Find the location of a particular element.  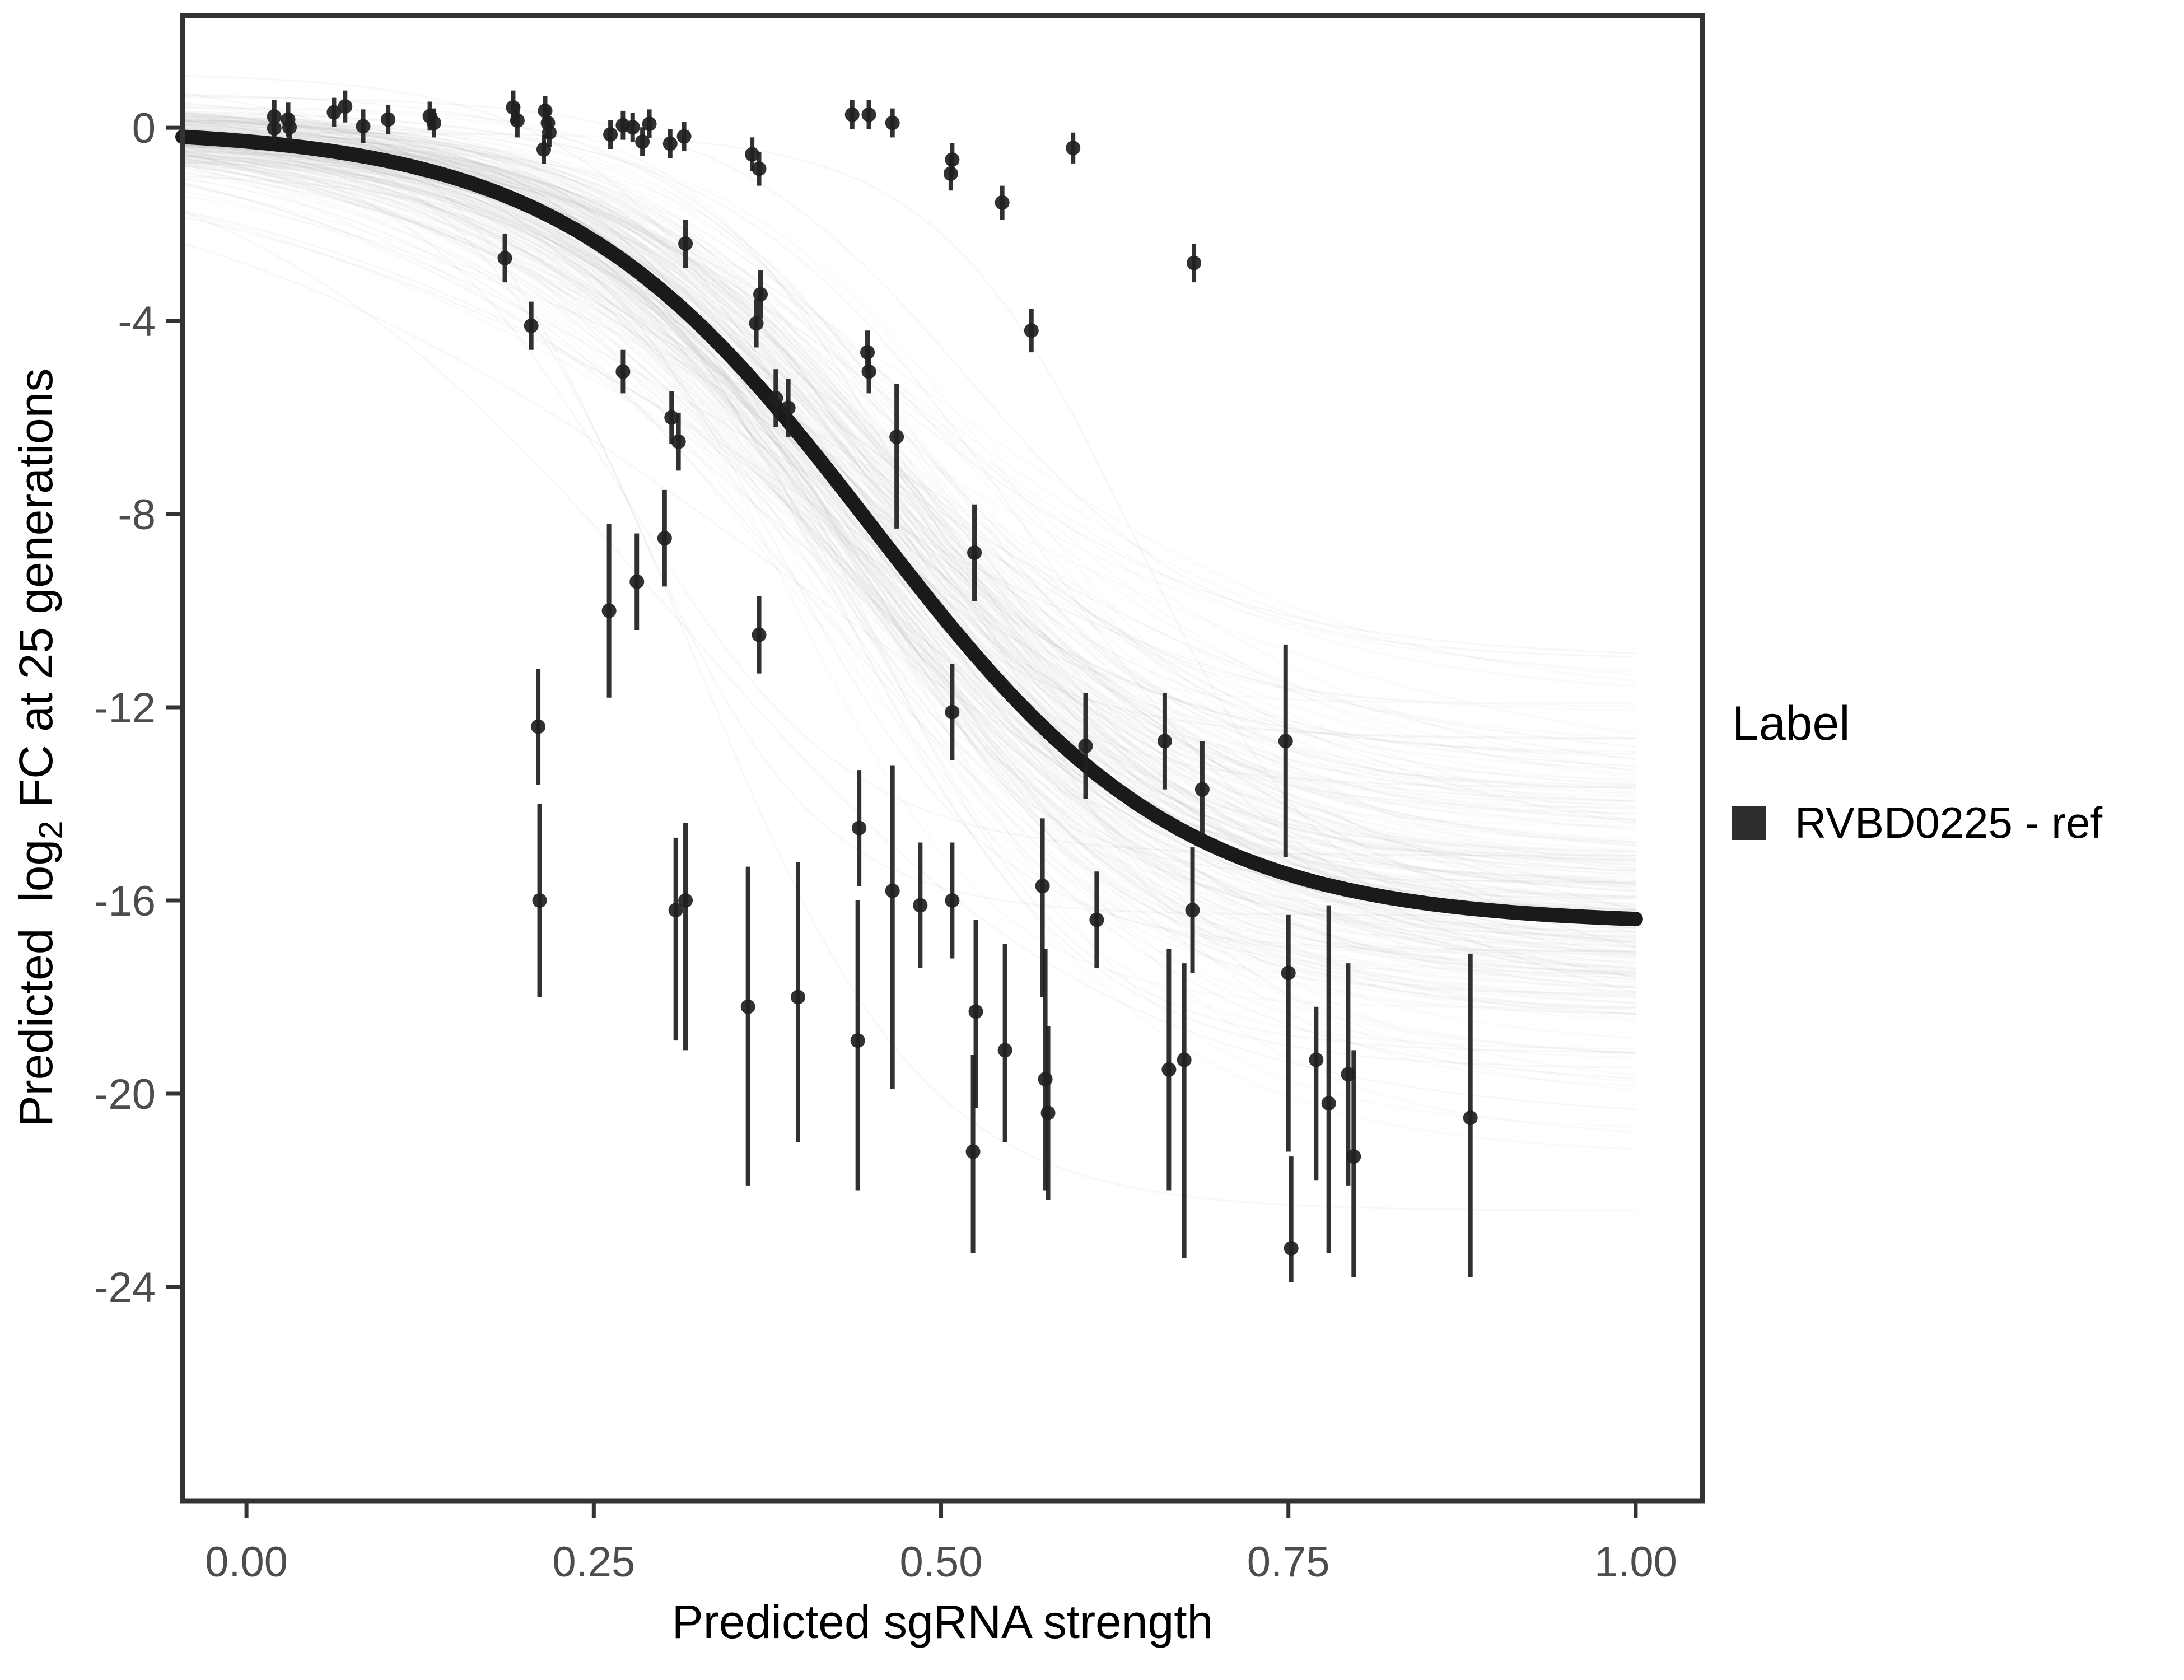

x-axis-title: Predicted sgRNA strength is located at coordinates (943, 1622).